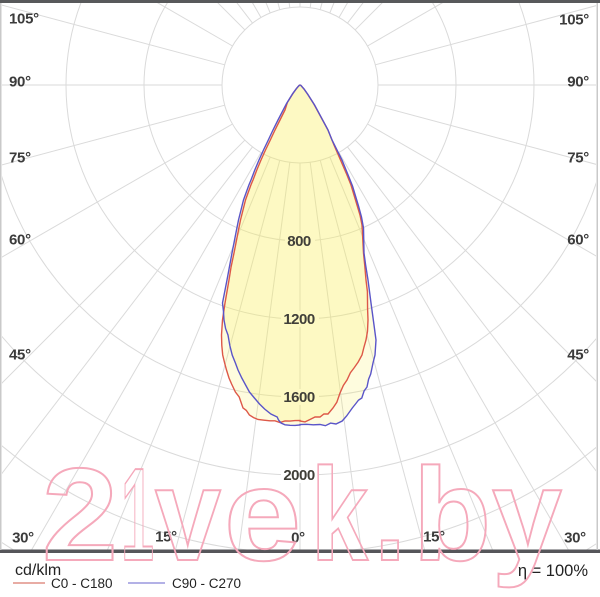 The height and width of the screenshot is (597, 600). I want to click on svg-text: k, so click(339, 514).